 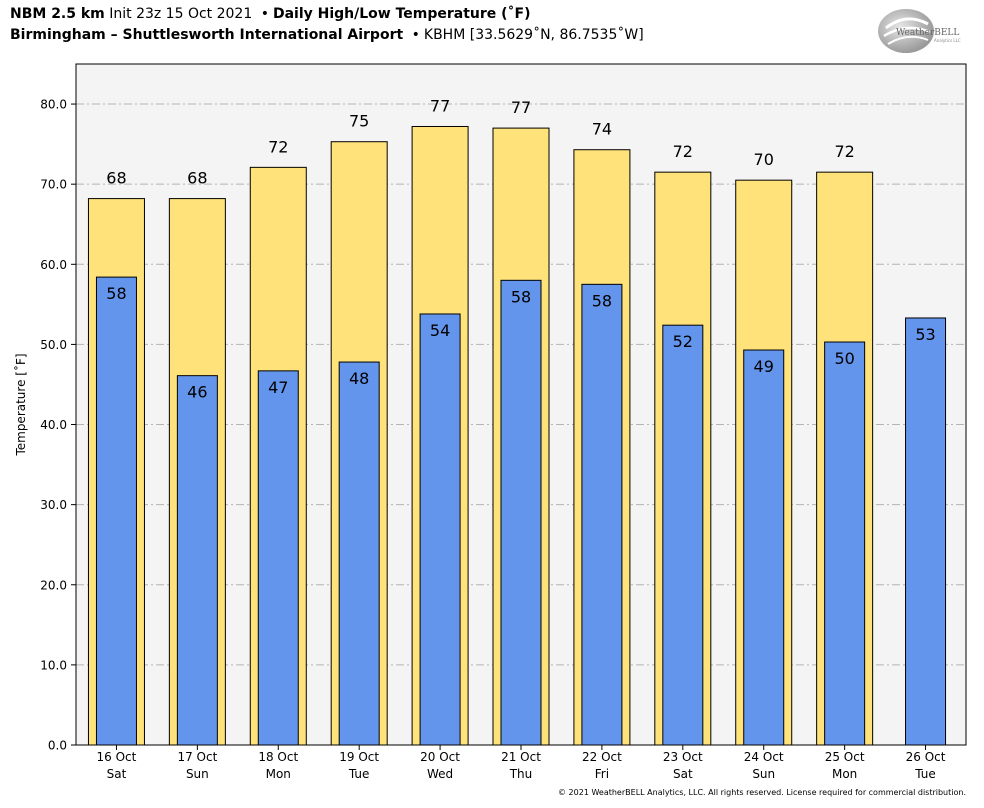 I want to click on weatherbell-logo-icon: WeatherBELL Analytics LLC, so click(x=919, y=31).